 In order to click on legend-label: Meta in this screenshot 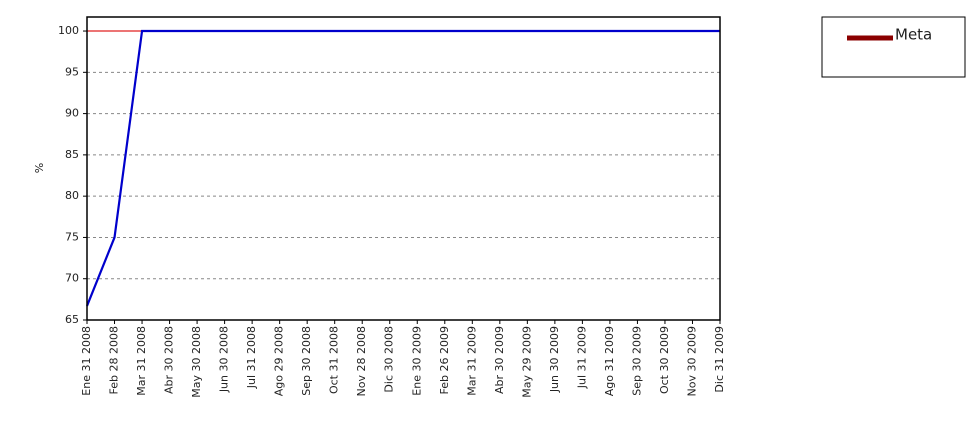, I will do `click(913, 35)`.